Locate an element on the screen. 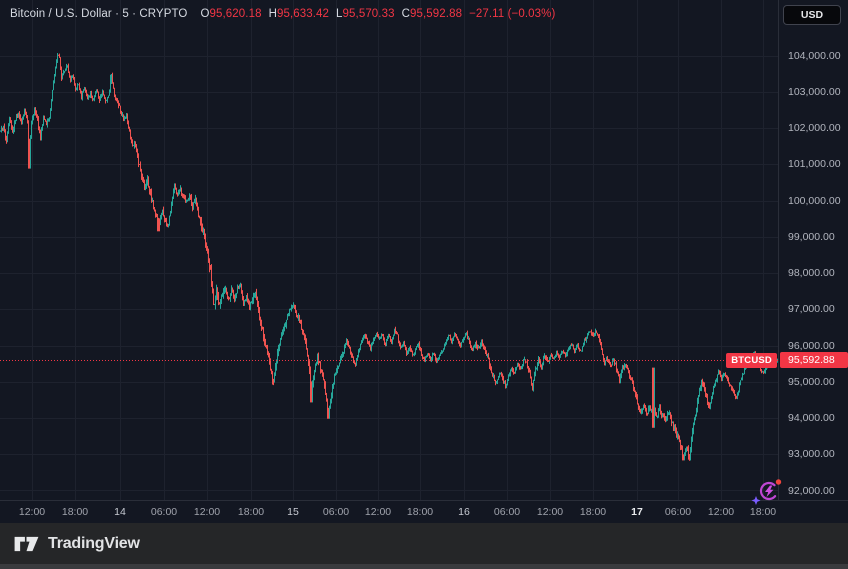 The width and height of the screenshot is (848, 569). boost-spark-icon is located at coordinates (767, 491).